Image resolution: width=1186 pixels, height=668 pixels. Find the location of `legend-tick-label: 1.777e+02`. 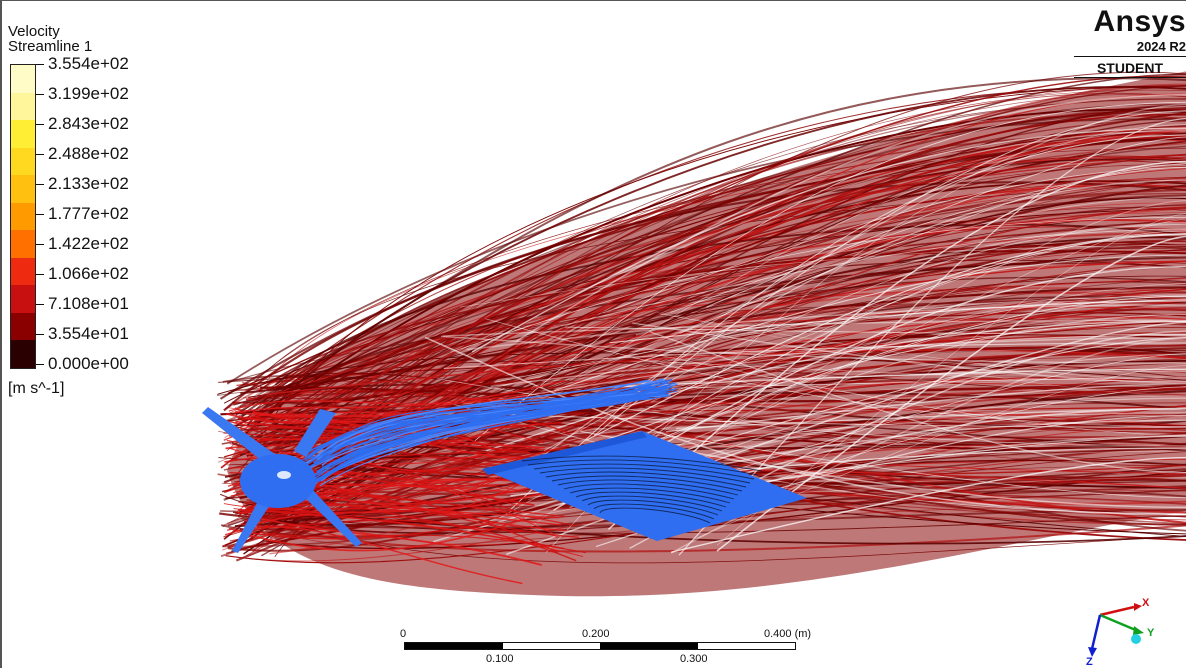

legend-tick-label: 1.777e+02 is located at coordinates (88, 213).